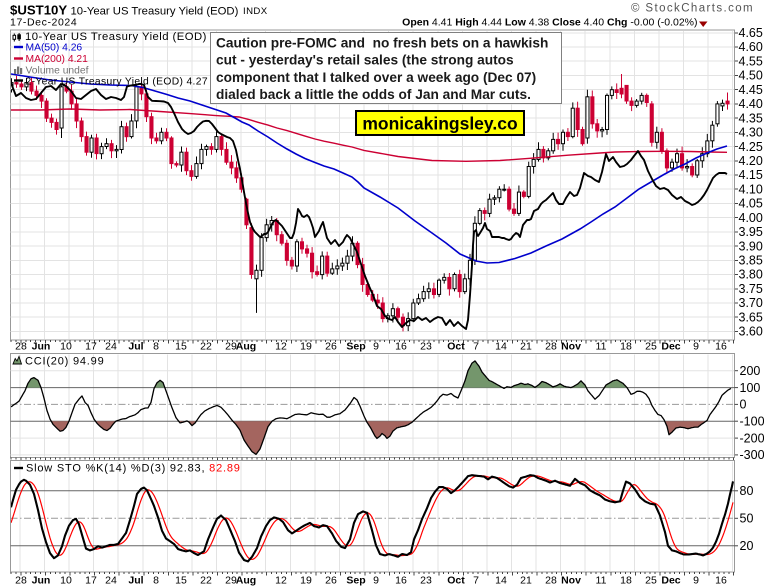 Image resolution: width=764 pixels, height=587 pixels. I want to click on svg-text: 3.90, so click(751, 246).